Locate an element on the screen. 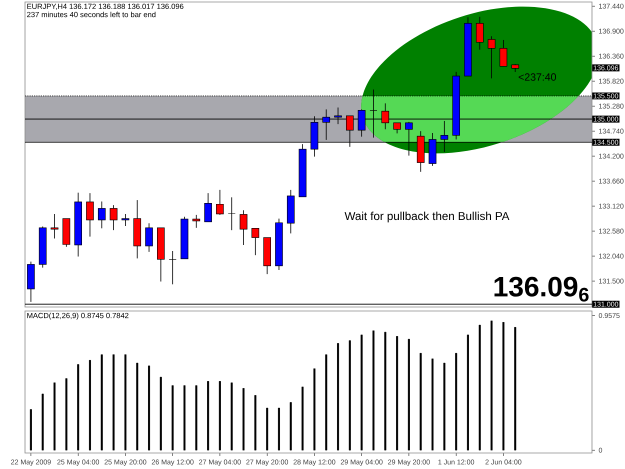 The width and height of the screenshot is (625, 469). annotation: <237:40 is located at coordinates (537, 77).